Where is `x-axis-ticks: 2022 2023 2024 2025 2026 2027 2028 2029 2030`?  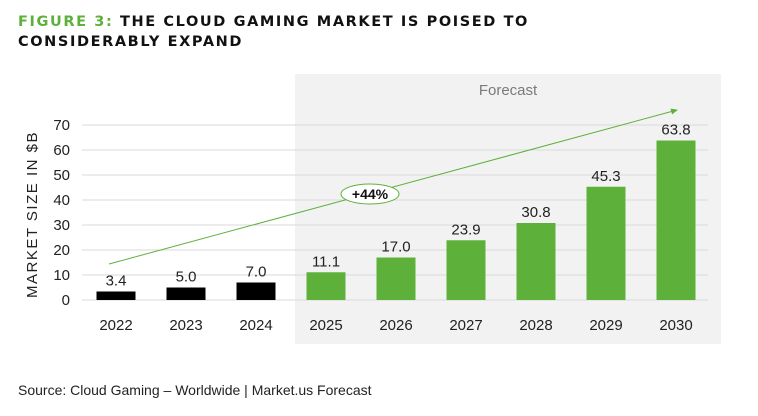
x-axis-ticks: 2022 2023 2024 2025 2026 2027 2028 2029 2030 is located at coordinates (395, 325).